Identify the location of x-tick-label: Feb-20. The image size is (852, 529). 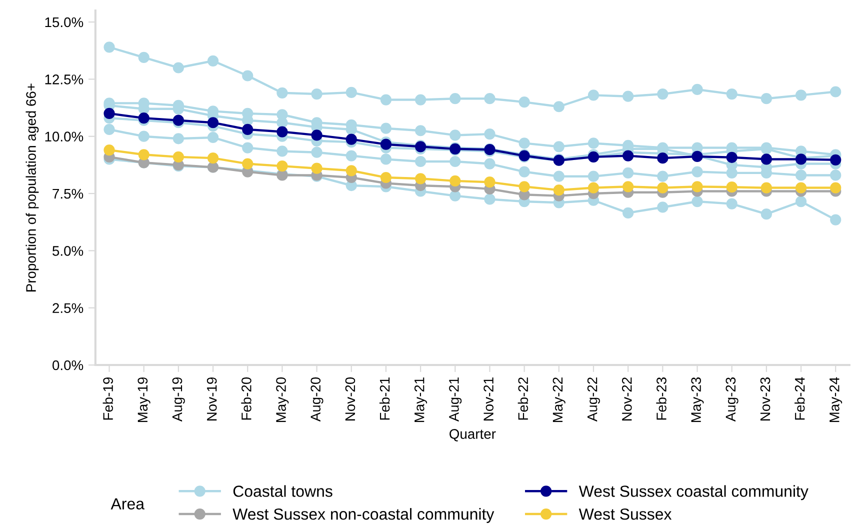
(246, 398).